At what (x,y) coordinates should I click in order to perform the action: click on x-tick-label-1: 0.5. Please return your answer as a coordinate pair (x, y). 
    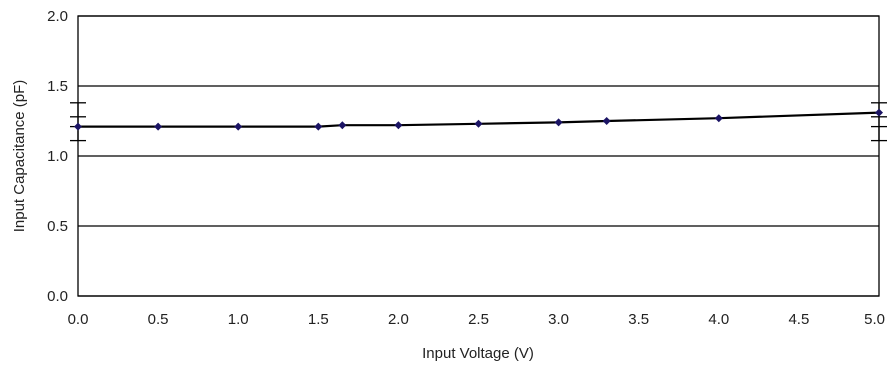
    Looking at the image, I should click on (158, 319).